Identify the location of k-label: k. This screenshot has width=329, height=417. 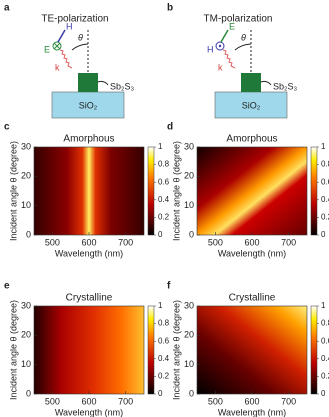
(220, 67).